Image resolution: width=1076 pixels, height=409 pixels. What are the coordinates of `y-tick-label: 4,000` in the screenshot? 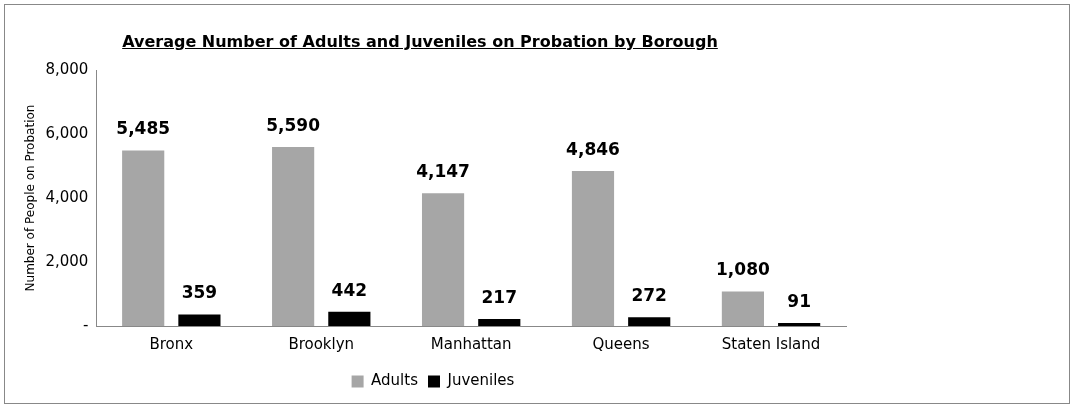 It's located at (67, 196).